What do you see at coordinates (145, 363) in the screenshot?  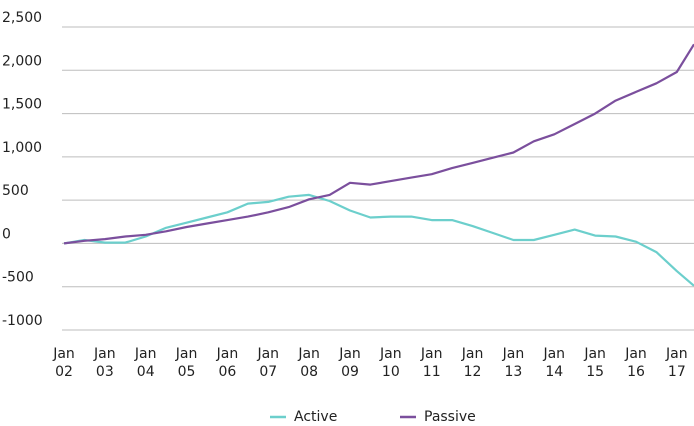 I see `x-tick-label: Jan 04` at bounding box center [145, 363].